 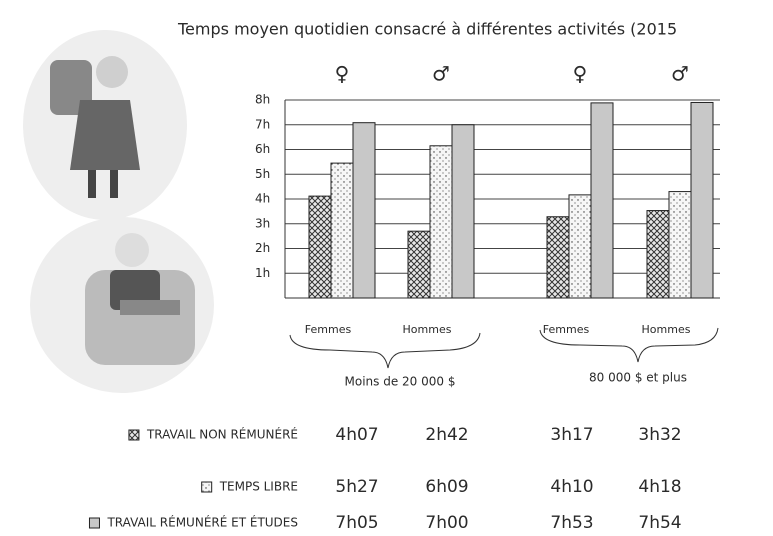 What do you see at coordinates (571, 487) in the screenshot?
I see `value-label: 4h10` at bounding box center [571, 487].